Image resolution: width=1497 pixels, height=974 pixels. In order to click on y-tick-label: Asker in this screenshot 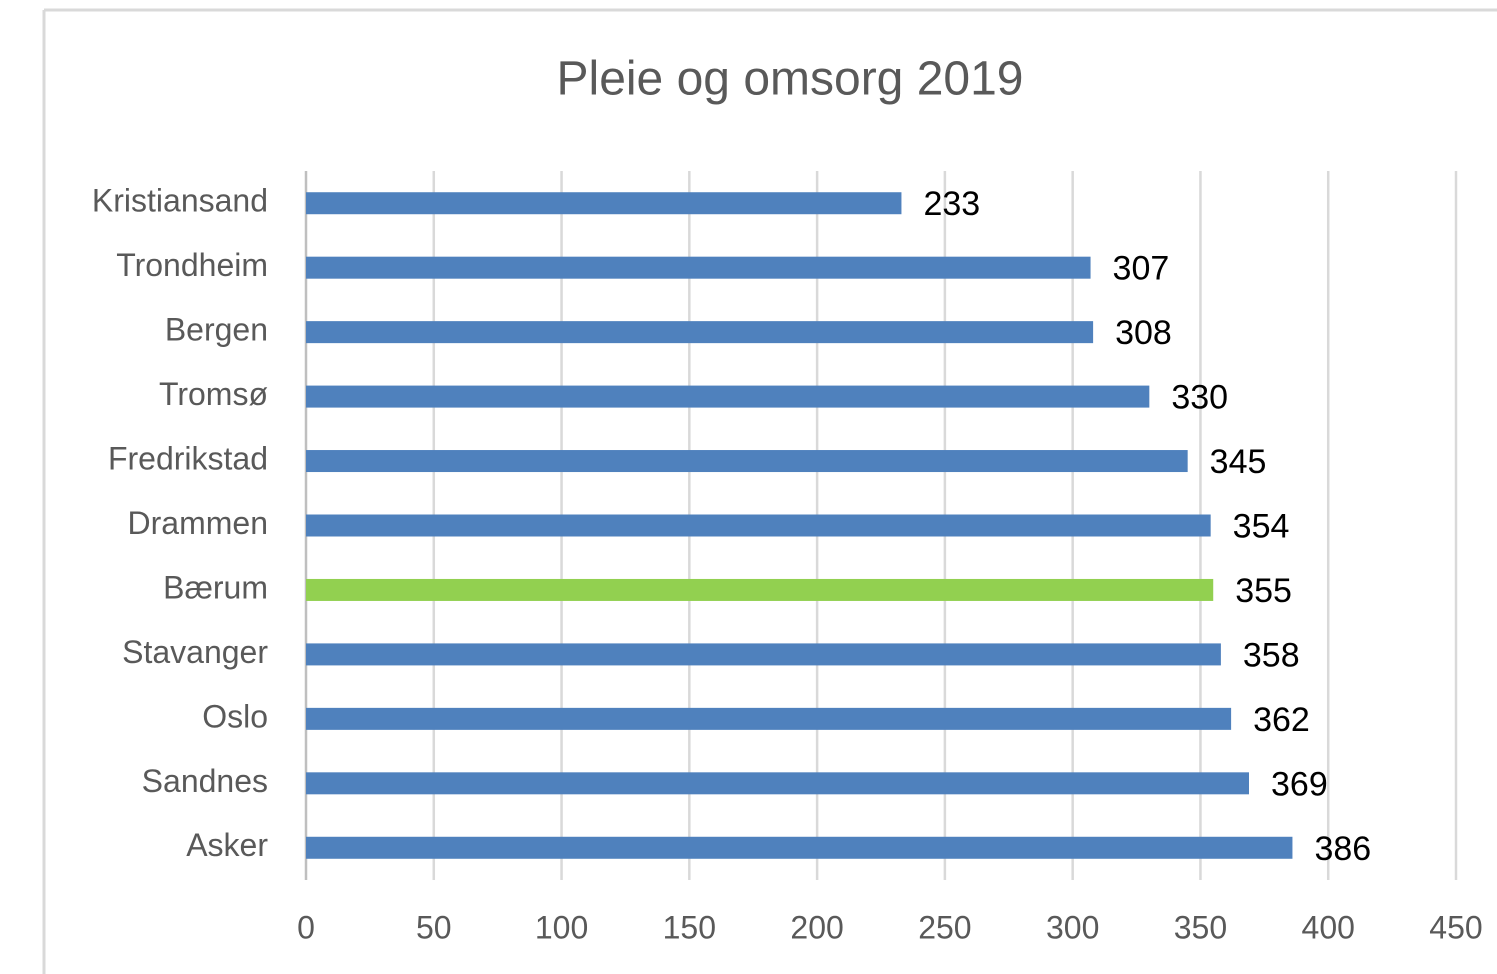, I will do `click(227, 845)`.